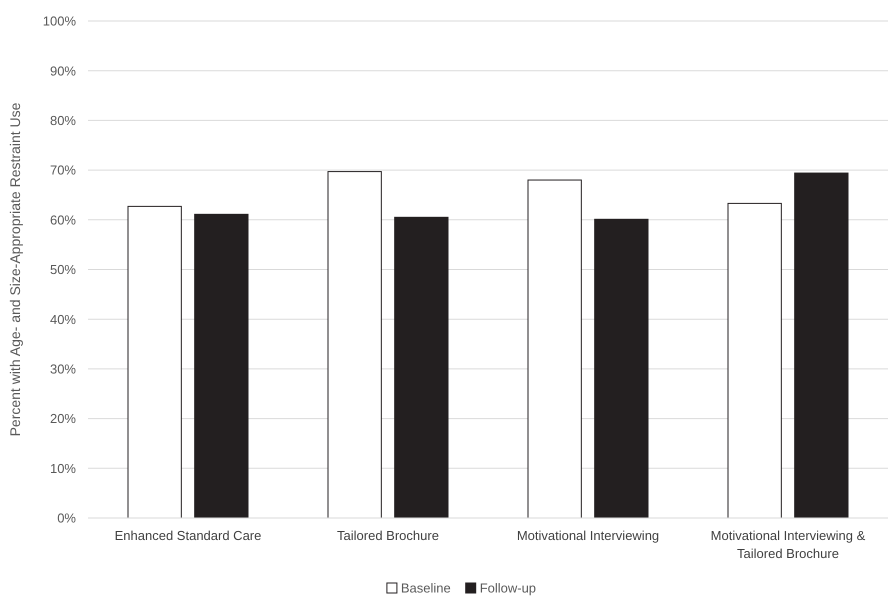 The image size is (890, 602). I want to click on y-tick-label: 0%, so click(66, 518).